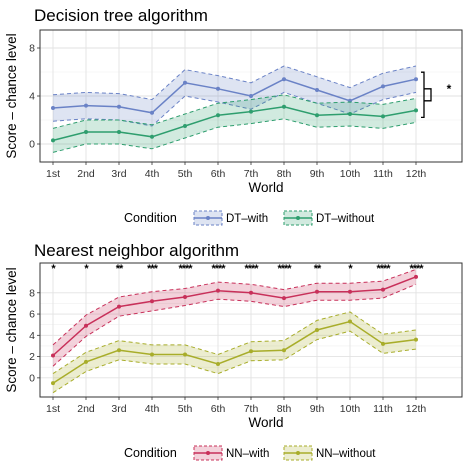 The width and height of the screenshot is (474, 474). I want to click on bracket-star: *, so click(449, 89).